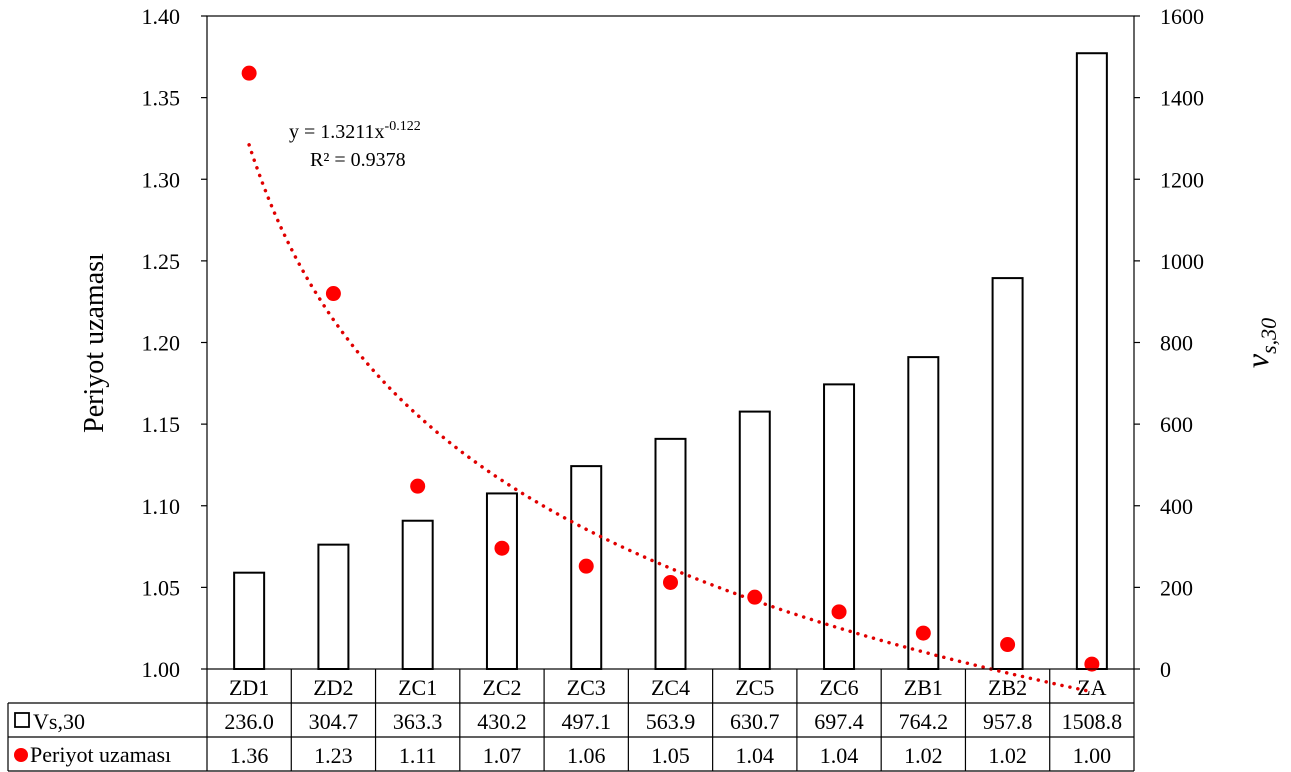 The image size is (1291, 772). Describe the element at coordinates (249, 73) in the screenshot. I see `point-ZD1` at that location.